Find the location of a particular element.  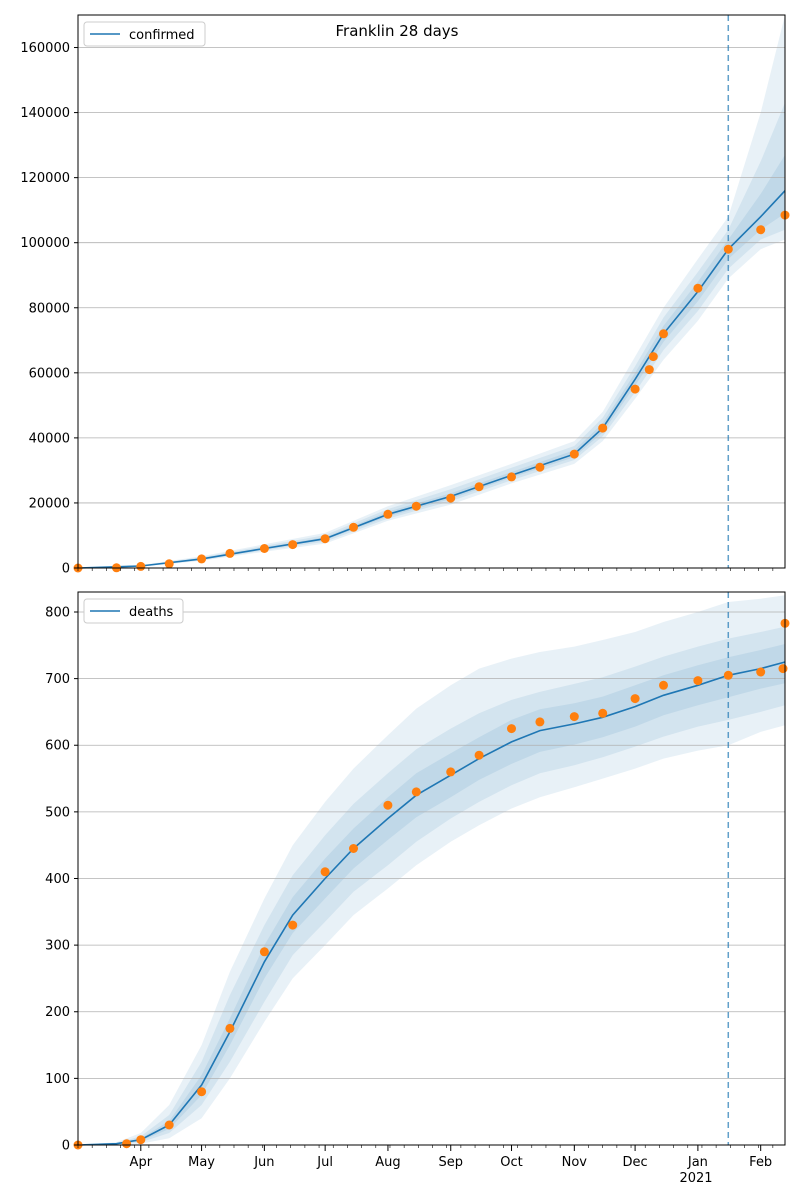

y-tick-label: 160000 is located at coordinates (45, 48).